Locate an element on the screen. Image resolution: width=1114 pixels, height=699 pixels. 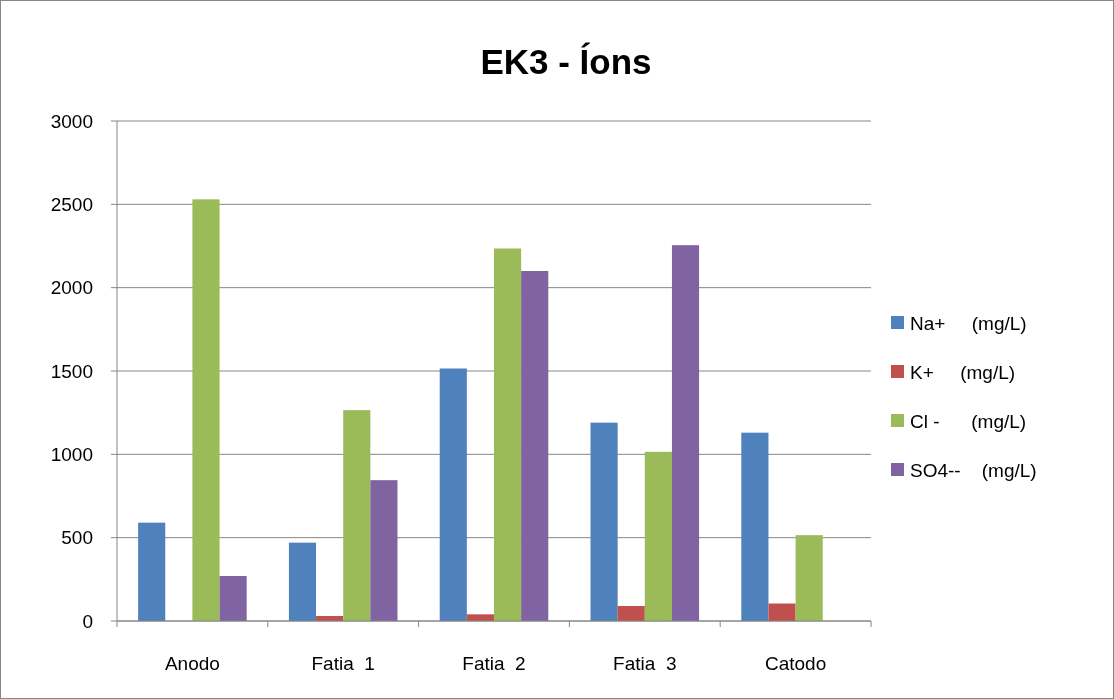
x-tick-label: Anodo is located at coordinates (192, 663).